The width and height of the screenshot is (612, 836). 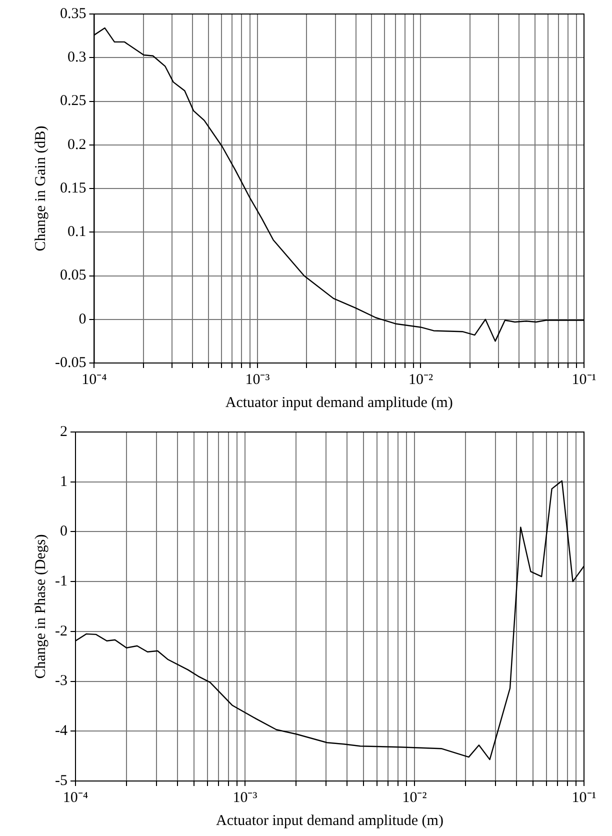 What do you see at coordinates (61, 780) in the screenshot?
I see `y-tick-label: -5` at bounding box center [61, 780].